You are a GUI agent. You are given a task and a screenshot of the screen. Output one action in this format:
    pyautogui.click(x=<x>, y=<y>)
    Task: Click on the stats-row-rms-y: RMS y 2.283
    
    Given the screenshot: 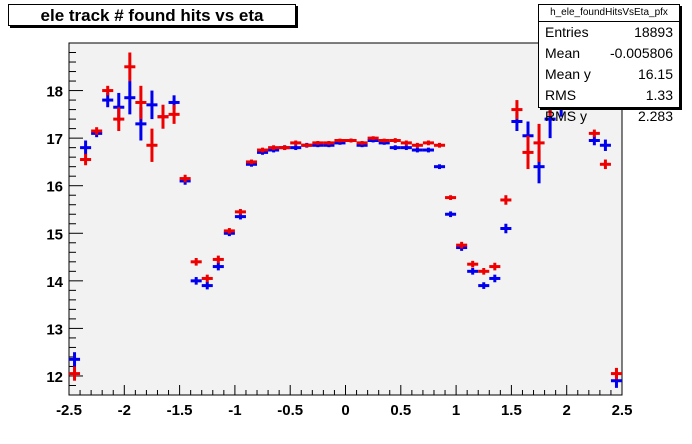 What is the action you would take?
    pyautogui.click(x=609, y=116)
    